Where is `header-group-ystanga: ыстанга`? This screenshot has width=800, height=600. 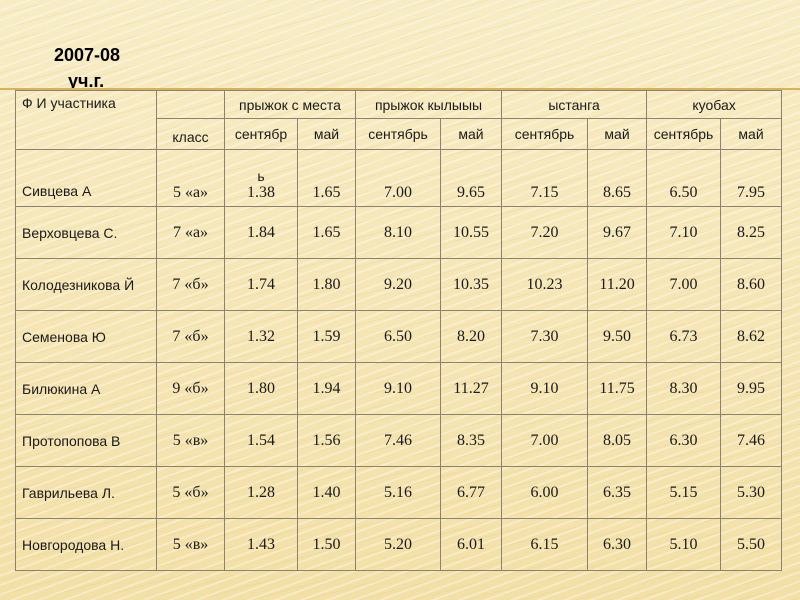 header-group-ystanga: ыстанга is located at coordinates (574, 104).